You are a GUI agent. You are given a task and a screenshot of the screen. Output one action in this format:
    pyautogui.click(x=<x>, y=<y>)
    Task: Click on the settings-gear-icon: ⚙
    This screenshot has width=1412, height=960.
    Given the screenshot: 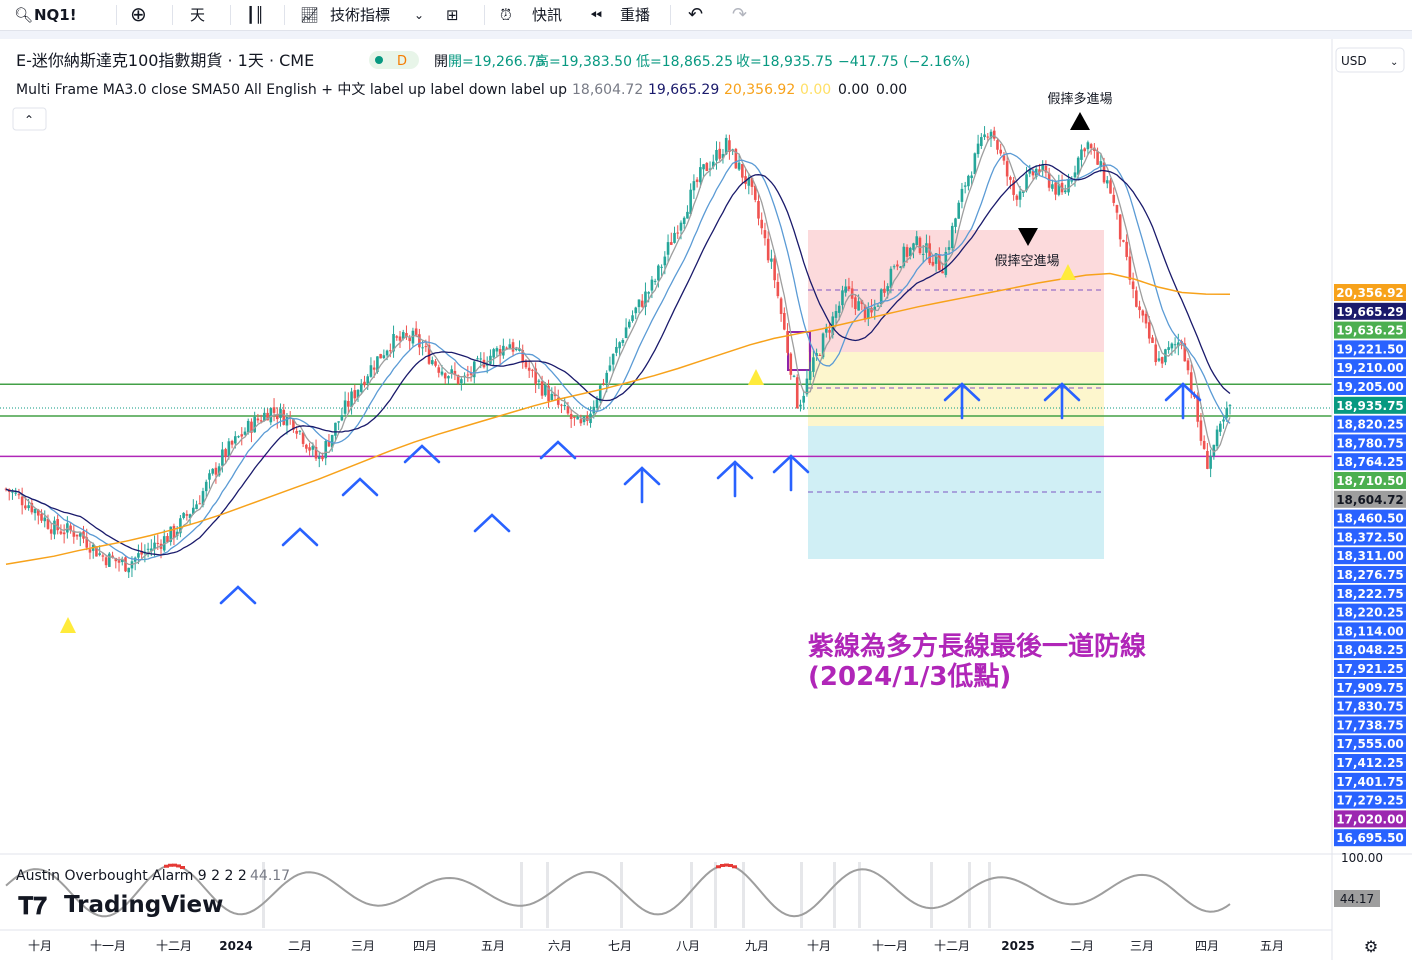 What is the action you would take?
    pyautogui.click(x=1371, y=946)
    